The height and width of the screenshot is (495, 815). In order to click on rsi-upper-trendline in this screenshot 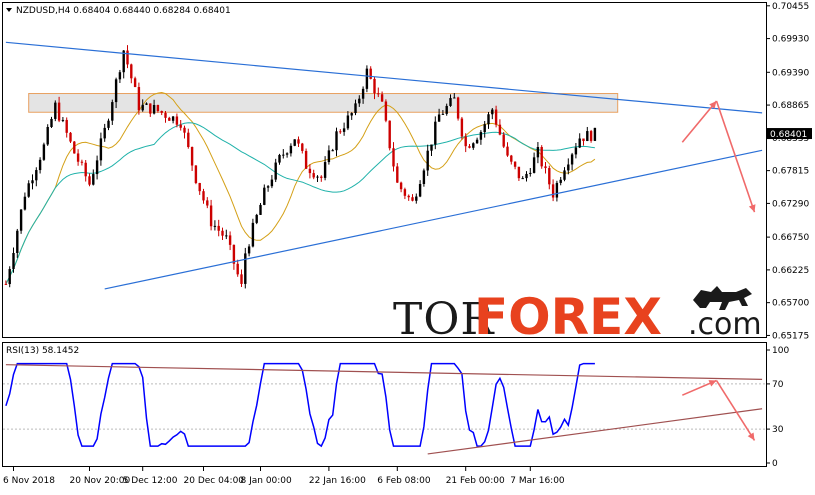, I will do `click(384, 372)`.